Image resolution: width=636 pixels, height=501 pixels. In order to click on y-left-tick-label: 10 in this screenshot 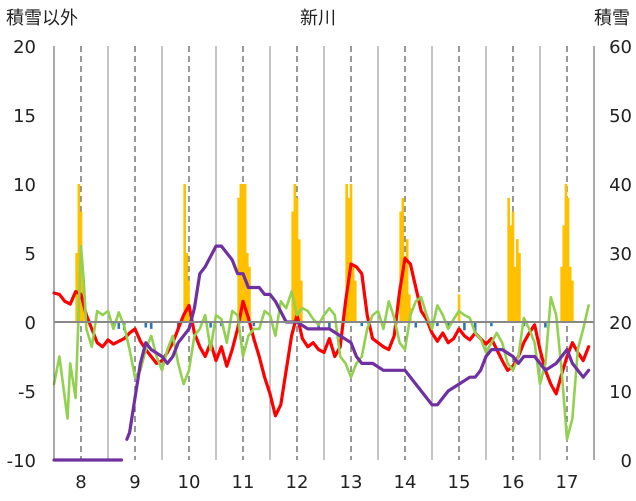, I will do `click(24, 185)`.